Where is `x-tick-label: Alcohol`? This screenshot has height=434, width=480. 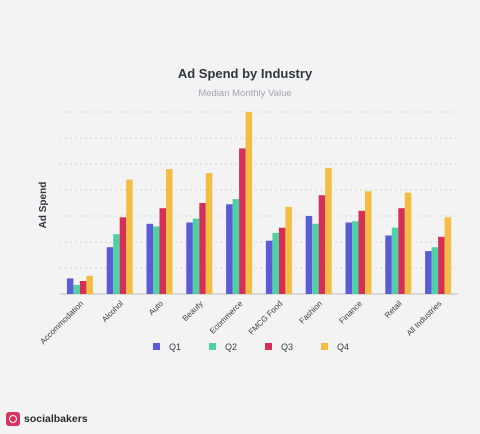 x-tick-label: Alcohol is located at coordinates (112, 311).